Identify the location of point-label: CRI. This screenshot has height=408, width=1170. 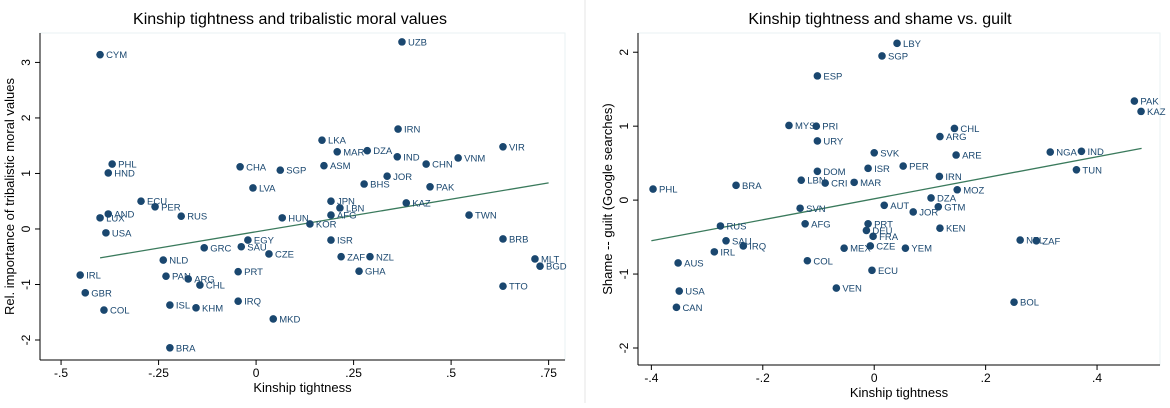
(839, 184).